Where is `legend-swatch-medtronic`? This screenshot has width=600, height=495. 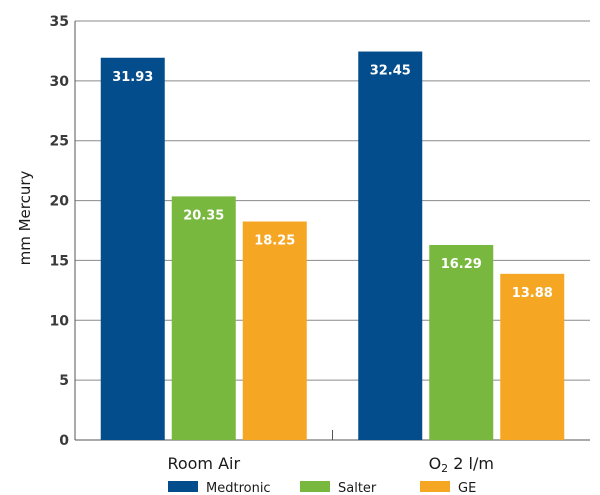 legend-swatch-medtronic is located at coordinates (183, 486).